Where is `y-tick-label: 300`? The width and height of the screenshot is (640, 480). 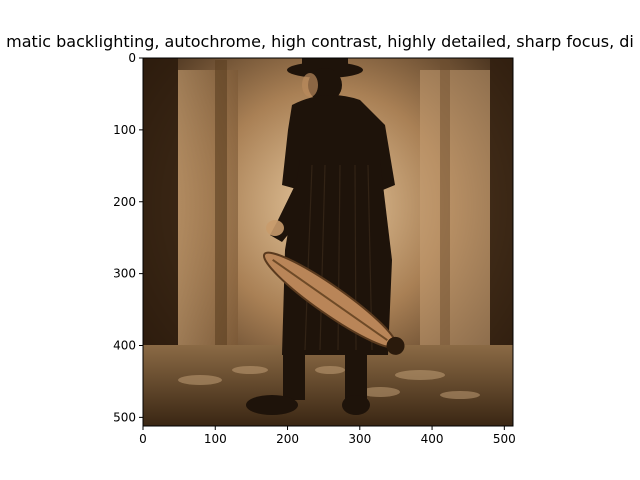 y-tick-label: 300 is located at coordinates (124, 274).